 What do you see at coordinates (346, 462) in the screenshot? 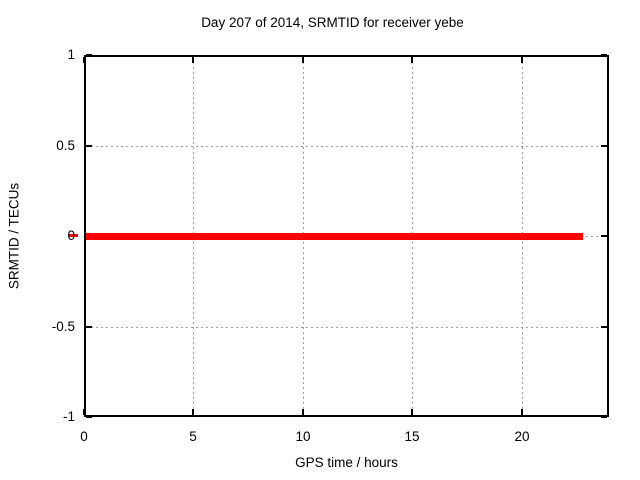
I see `x-axis-label: GPS time / hours` at bounding box center [346, 462].